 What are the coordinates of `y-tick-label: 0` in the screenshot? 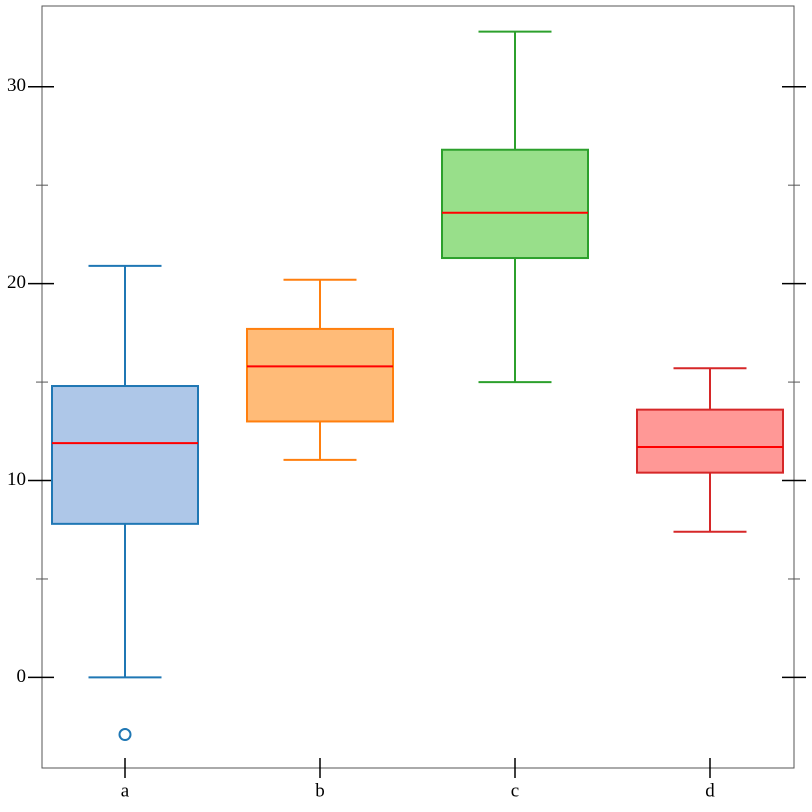 It's located at (22, 676).